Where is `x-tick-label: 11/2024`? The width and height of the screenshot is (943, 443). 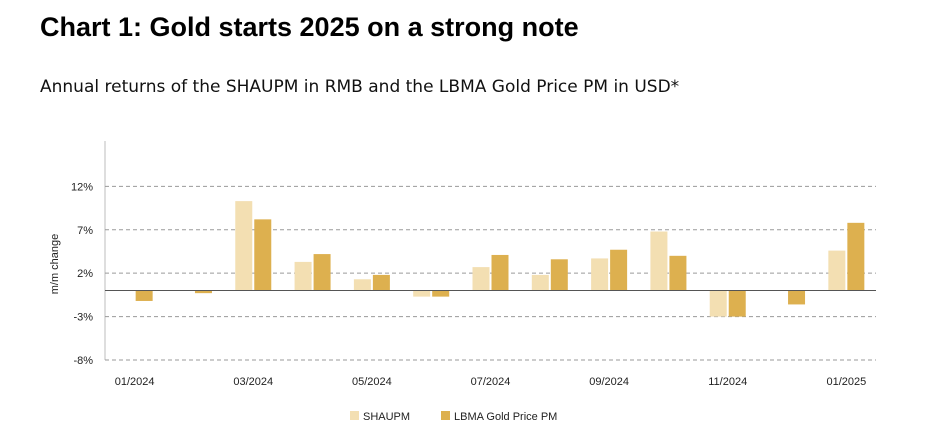 x-tick-label: 11/2024 is located at coordinates (727, 382).